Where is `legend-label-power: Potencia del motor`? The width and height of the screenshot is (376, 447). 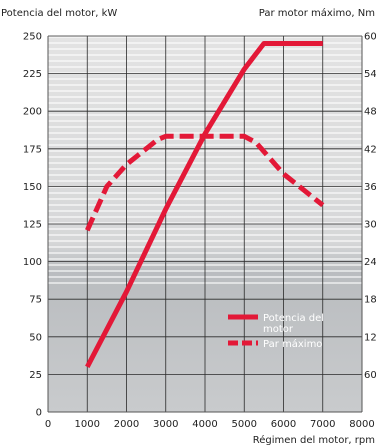
legend-label-power: Potencia del motor is located at coordinates (293, 324).